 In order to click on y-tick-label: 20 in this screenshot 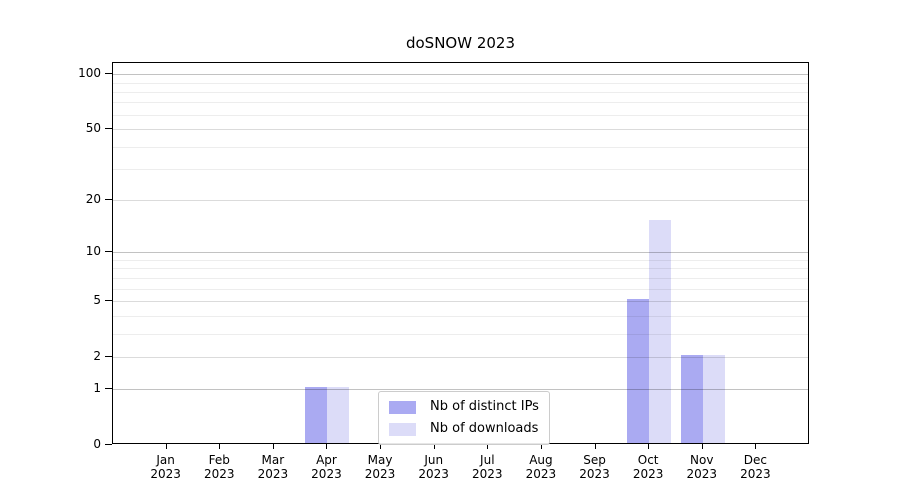, I will do `click(93, 199)`.